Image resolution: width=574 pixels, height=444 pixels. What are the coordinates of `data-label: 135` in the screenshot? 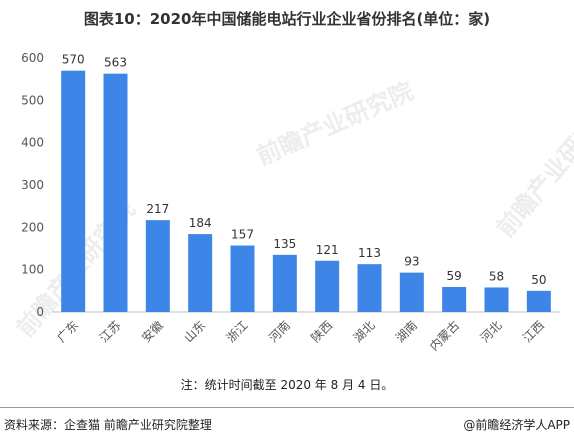 It's located at (284, 244).